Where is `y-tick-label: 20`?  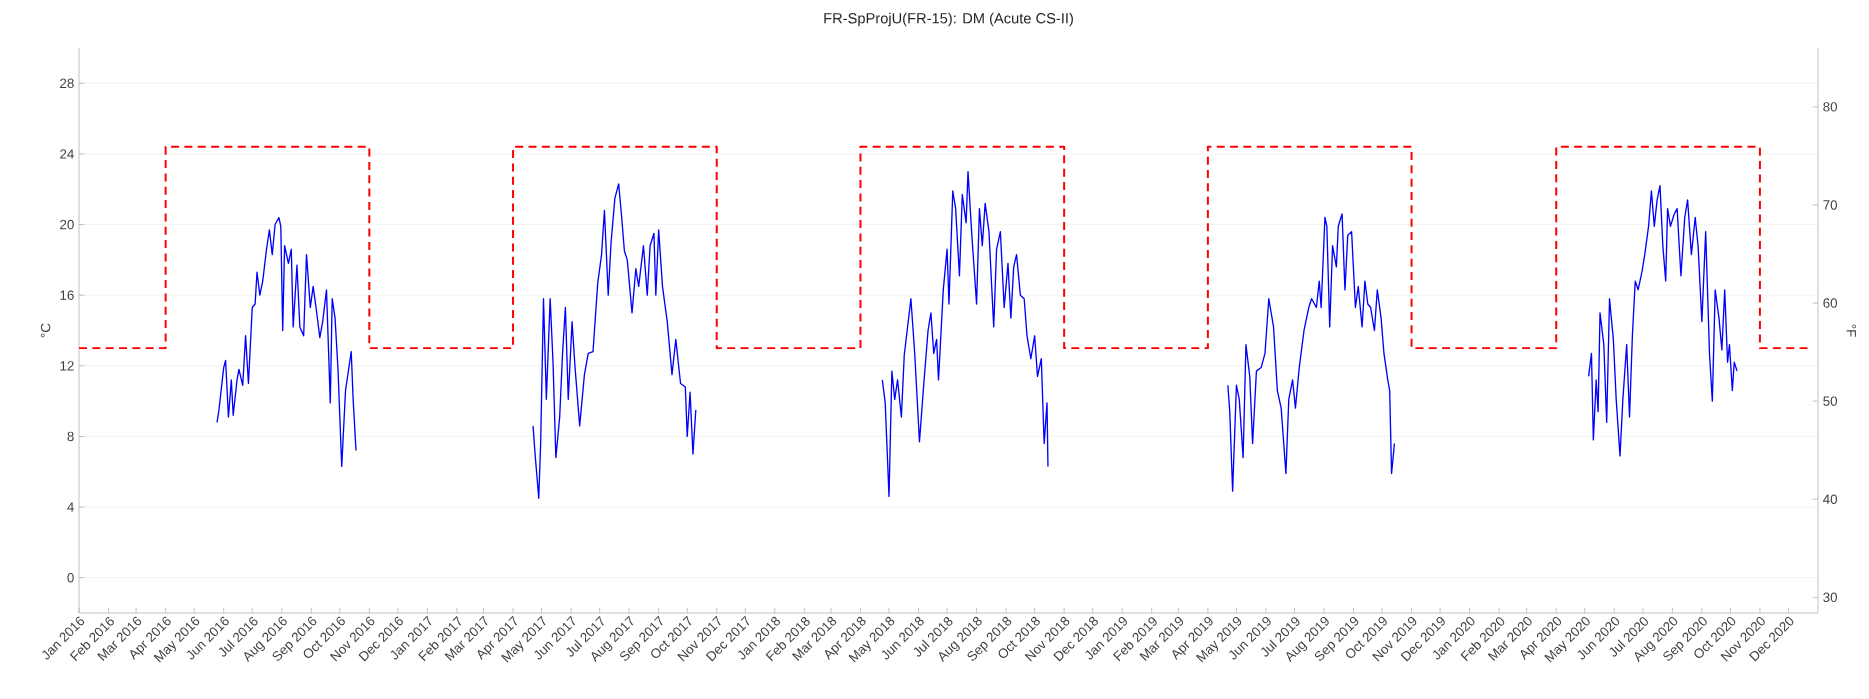
y-tick-label: 20 is located at coordinates (67, 224).